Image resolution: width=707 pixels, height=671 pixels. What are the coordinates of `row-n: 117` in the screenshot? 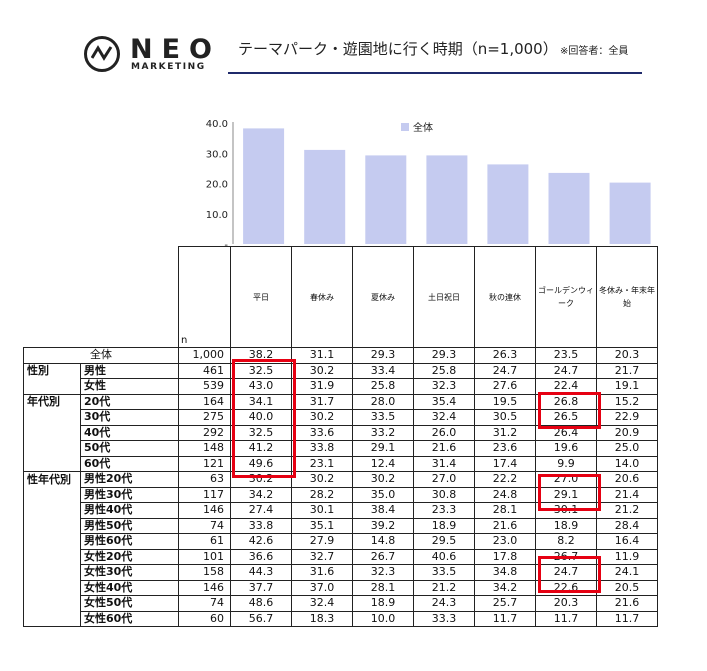 It's located at (204, 494).